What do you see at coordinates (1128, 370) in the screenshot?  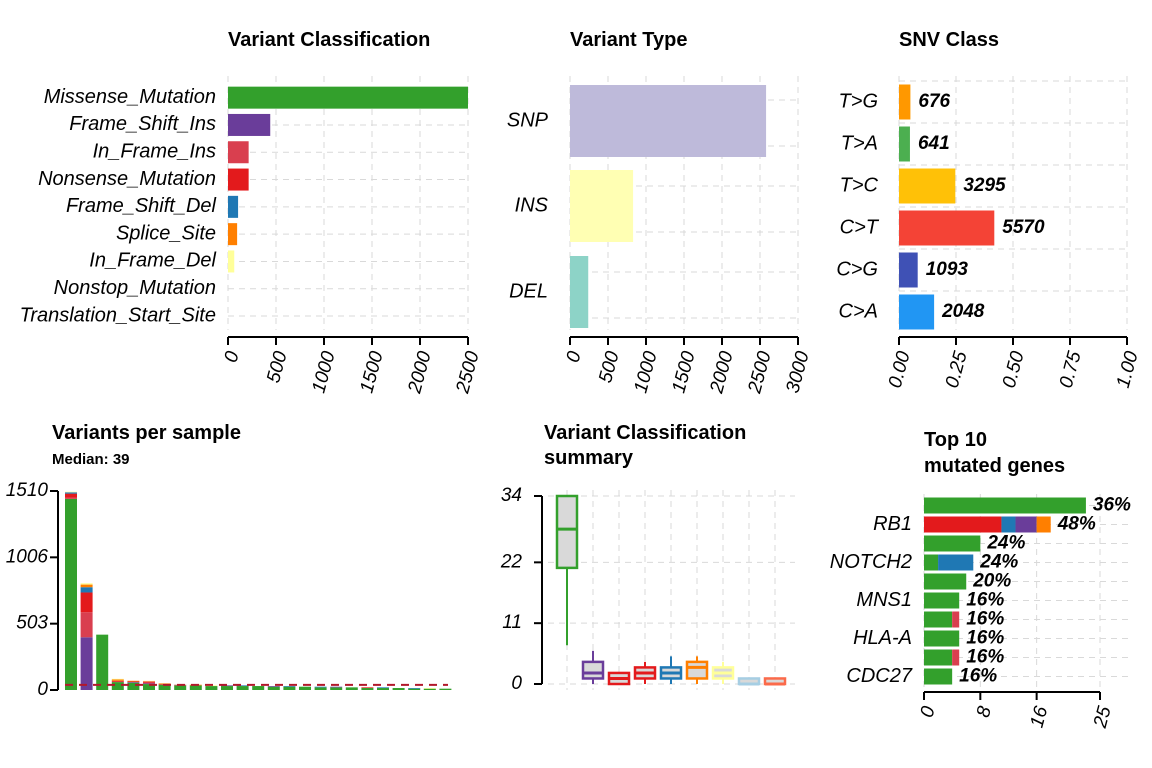 I see `x-tick-label: 1.00` at bounding box center [1128, 370].